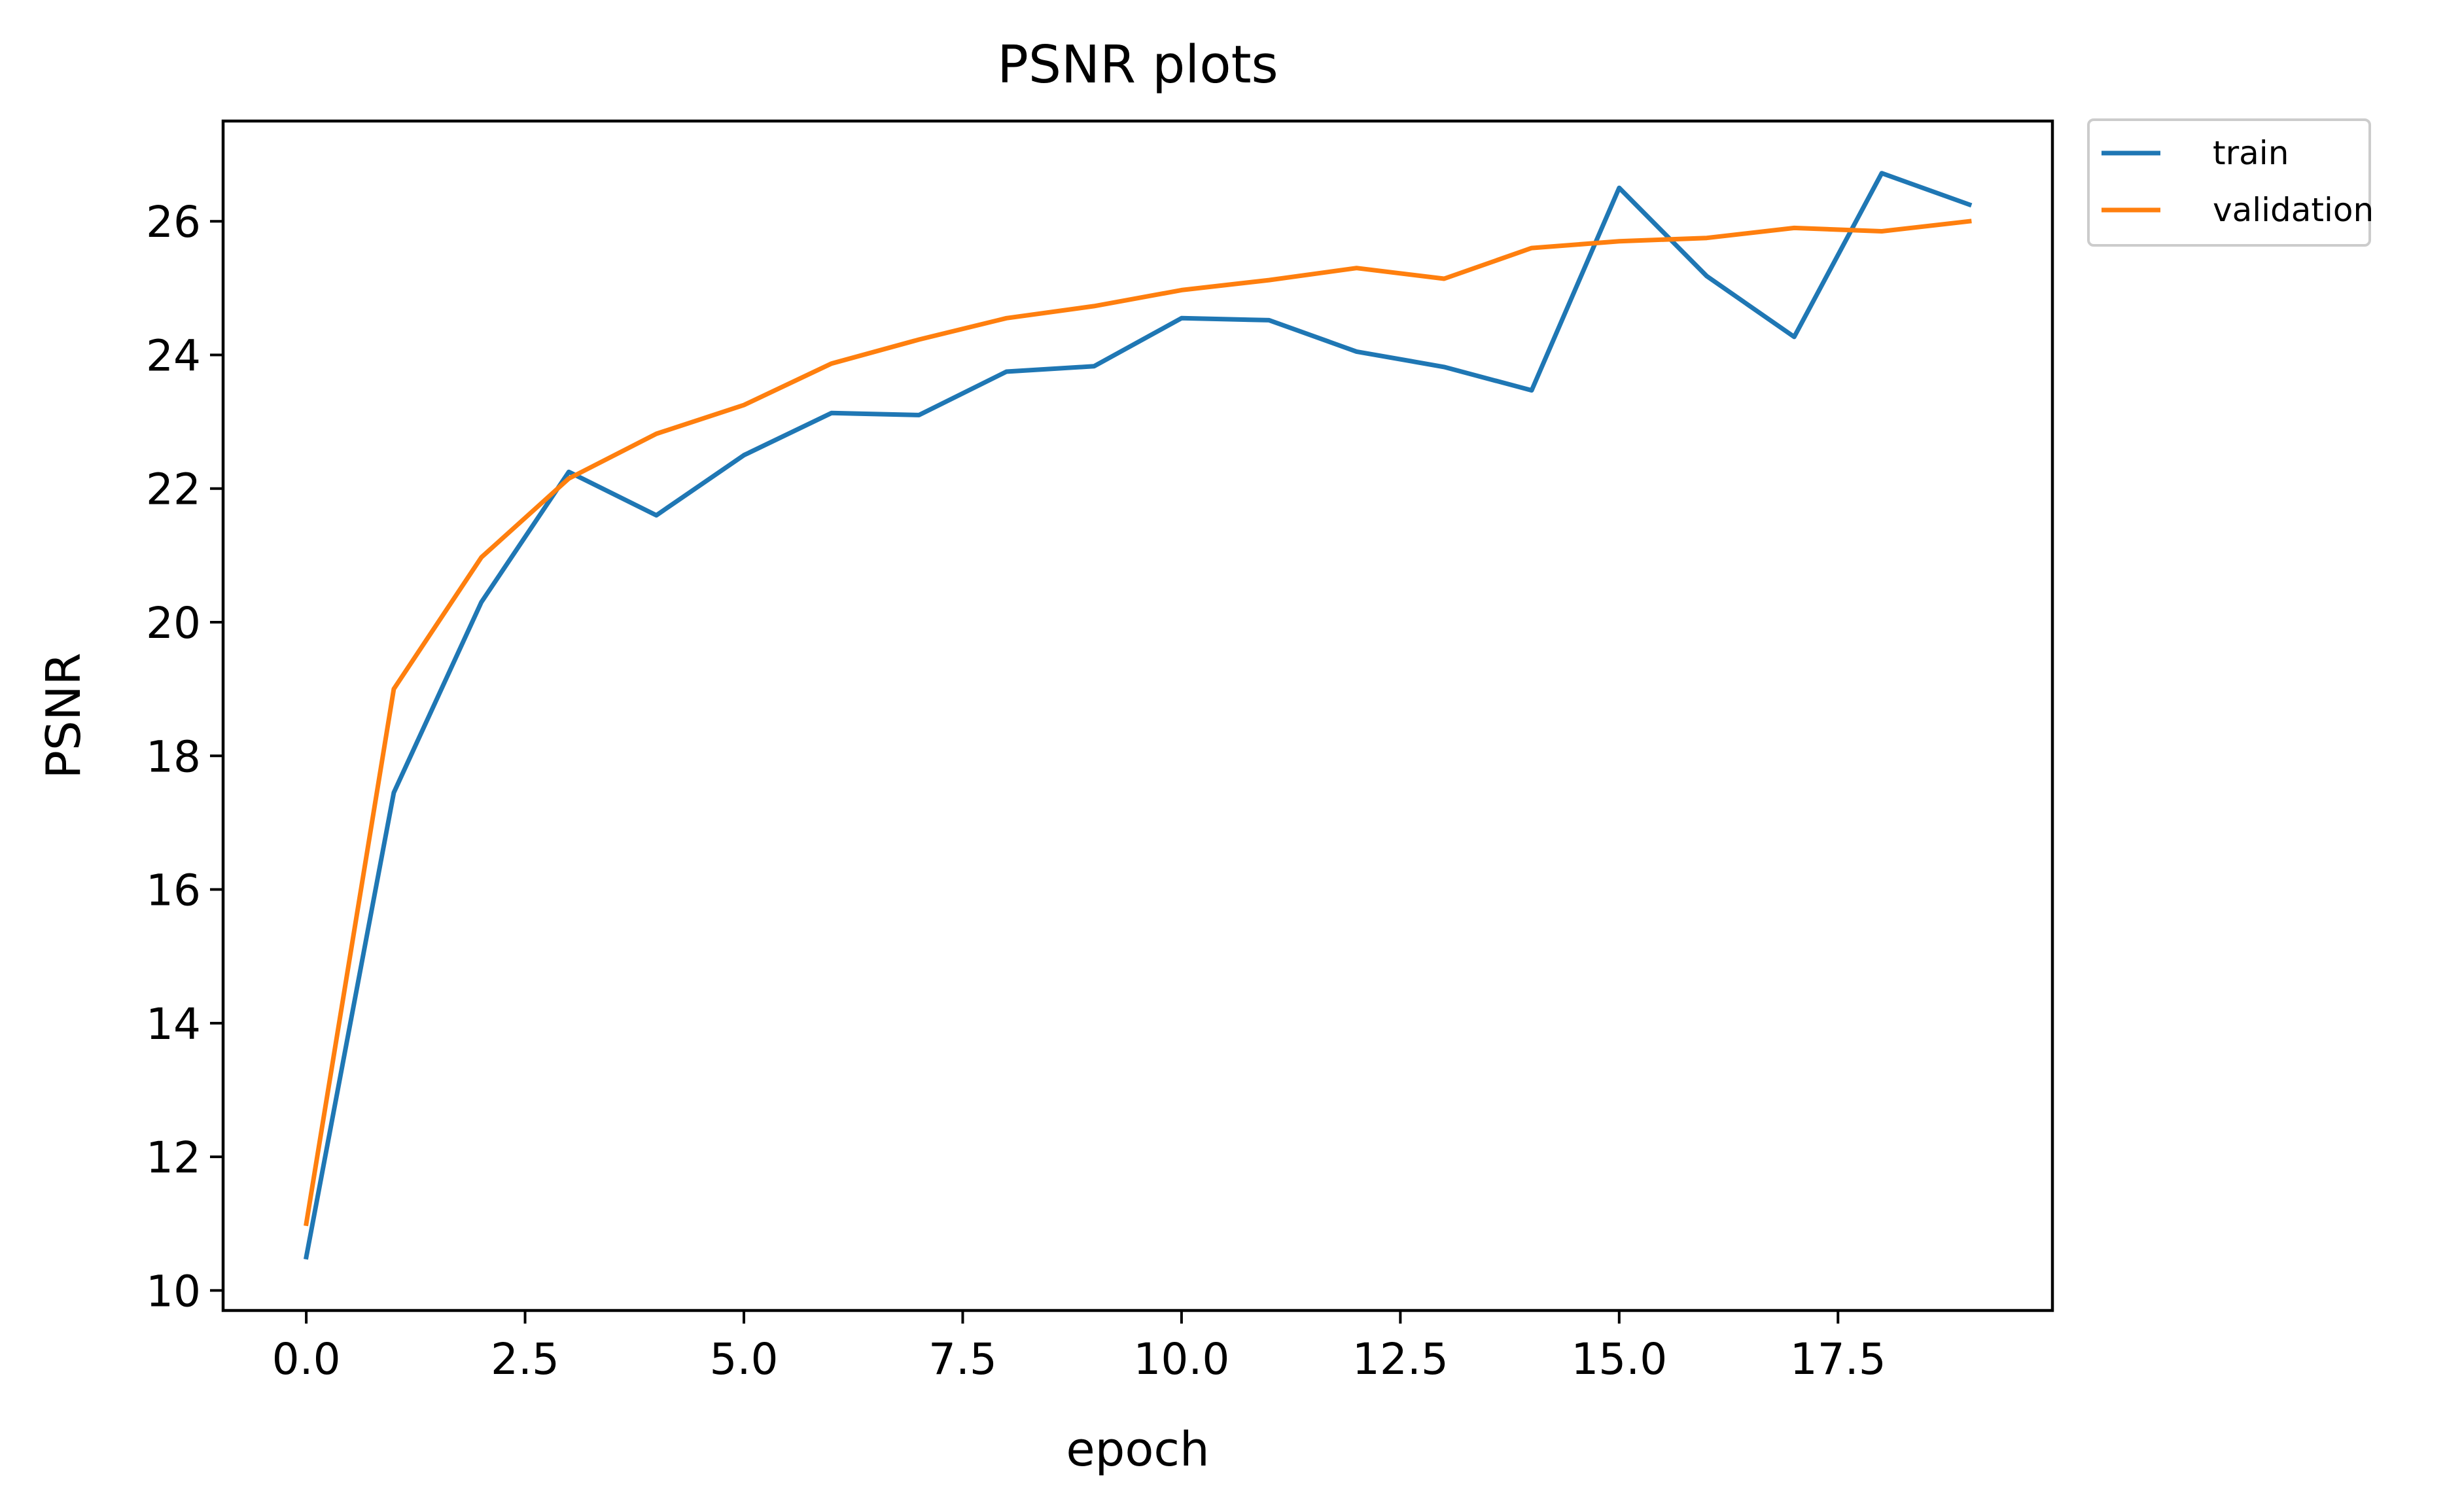 This screenshot has width=2445, height=1512. Describe the element at coordinates (2251, 153) in the screenshot. I see `legend-label-train: train` at that location.